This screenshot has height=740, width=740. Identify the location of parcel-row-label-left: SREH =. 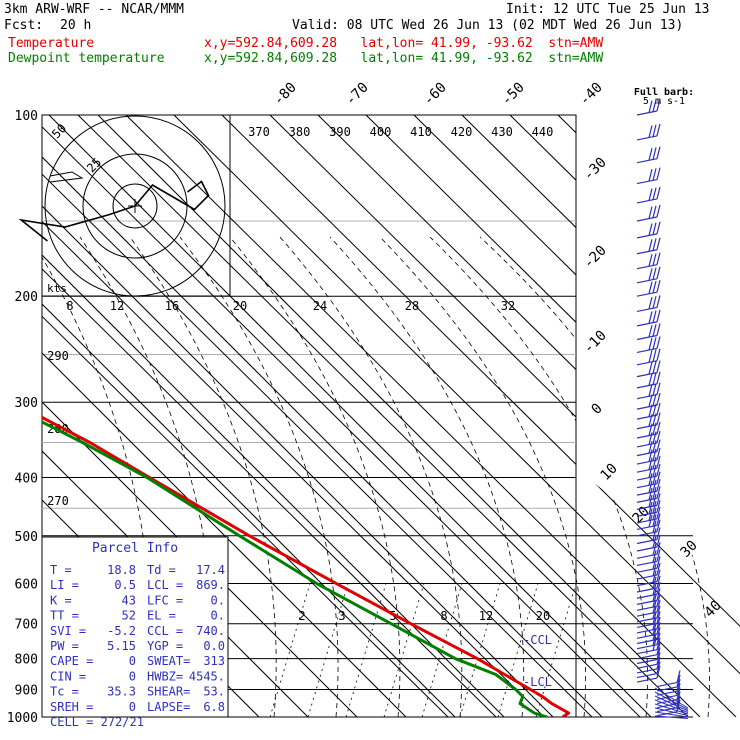
(71, 707).